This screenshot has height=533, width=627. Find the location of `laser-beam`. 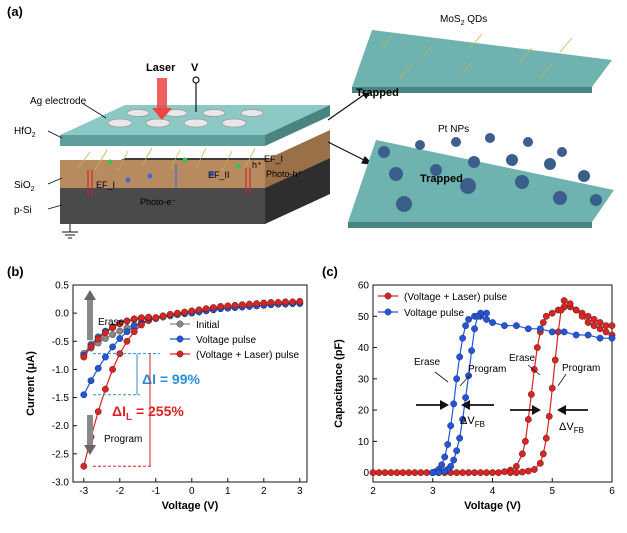

laser-beam is located at coordinates (162, 99).